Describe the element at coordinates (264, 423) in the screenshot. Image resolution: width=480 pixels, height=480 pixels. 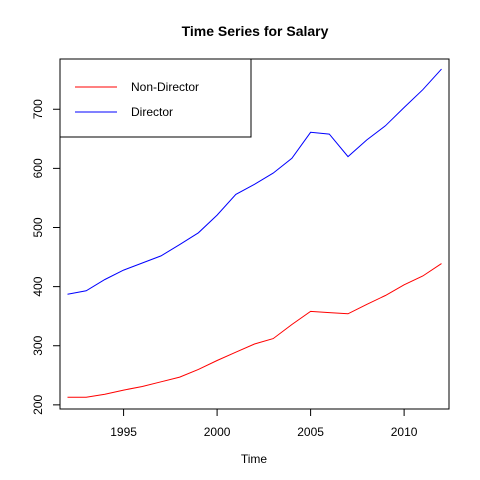
I see `x-axis: 1995 2000 2005 2010` at that location.